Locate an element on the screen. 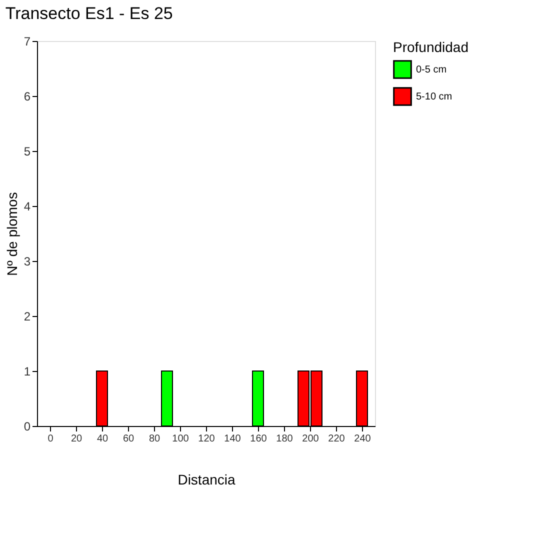 The width and height of the screenshot is (542, 553). y-axis-title: Nº de plomos is located at coordinates (12, 234).